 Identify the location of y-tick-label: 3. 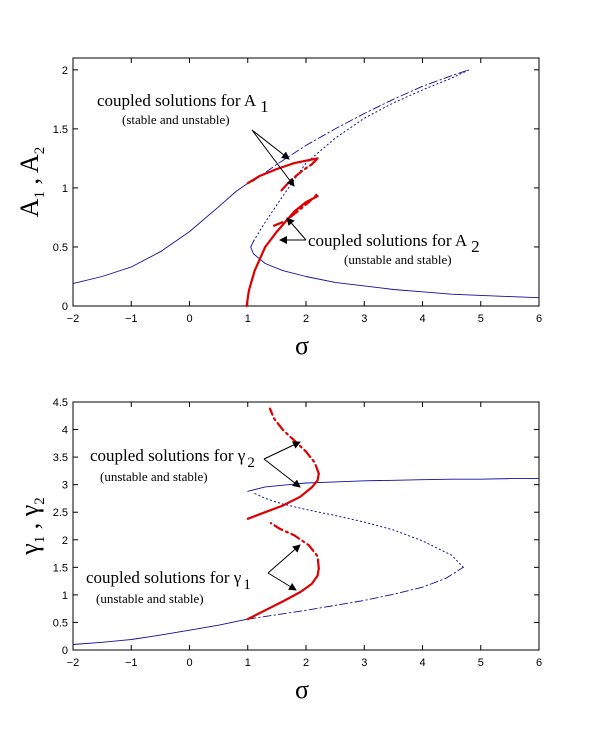
(65, 486).